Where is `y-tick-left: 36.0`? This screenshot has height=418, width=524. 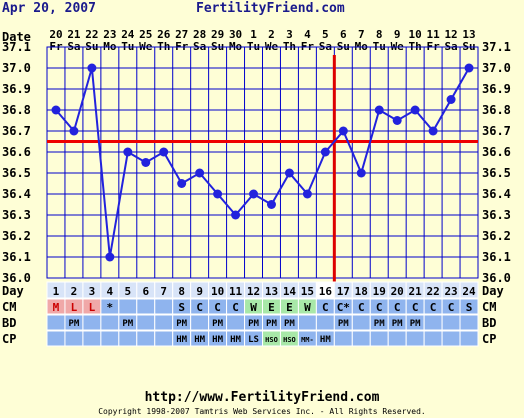 y-tick-left: 36.0 is located at coordinates (16, 278).